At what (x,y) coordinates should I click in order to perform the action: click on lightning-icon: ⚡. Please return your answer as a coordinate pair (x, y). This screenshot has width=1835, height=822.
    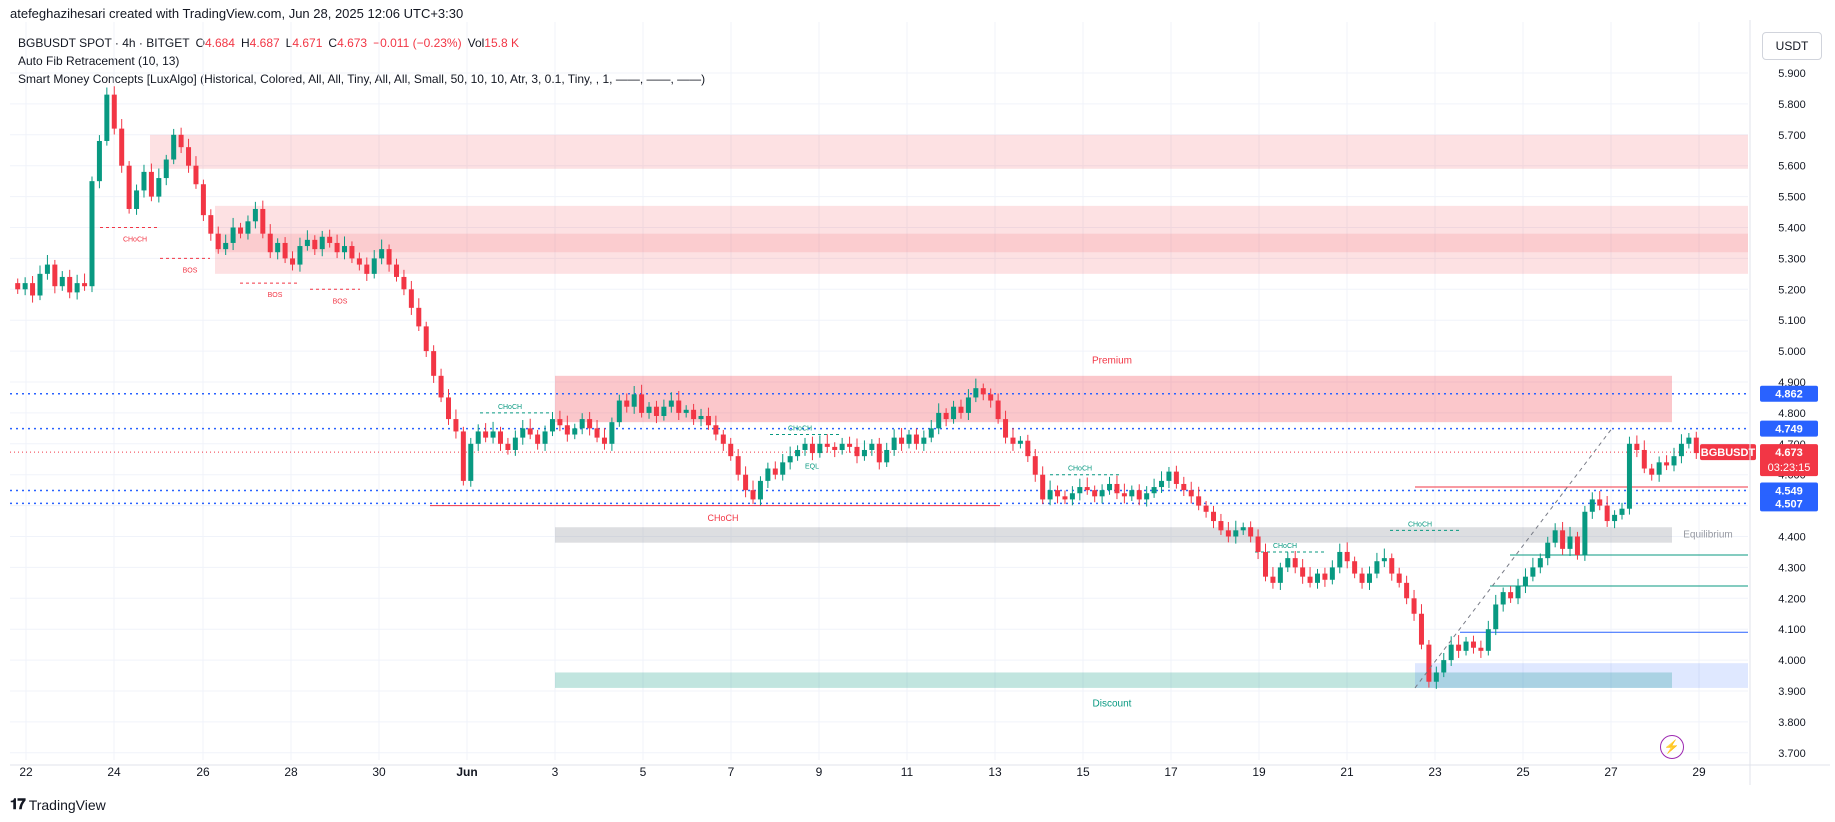
    Looking at the image, I should click on (1672, 747).